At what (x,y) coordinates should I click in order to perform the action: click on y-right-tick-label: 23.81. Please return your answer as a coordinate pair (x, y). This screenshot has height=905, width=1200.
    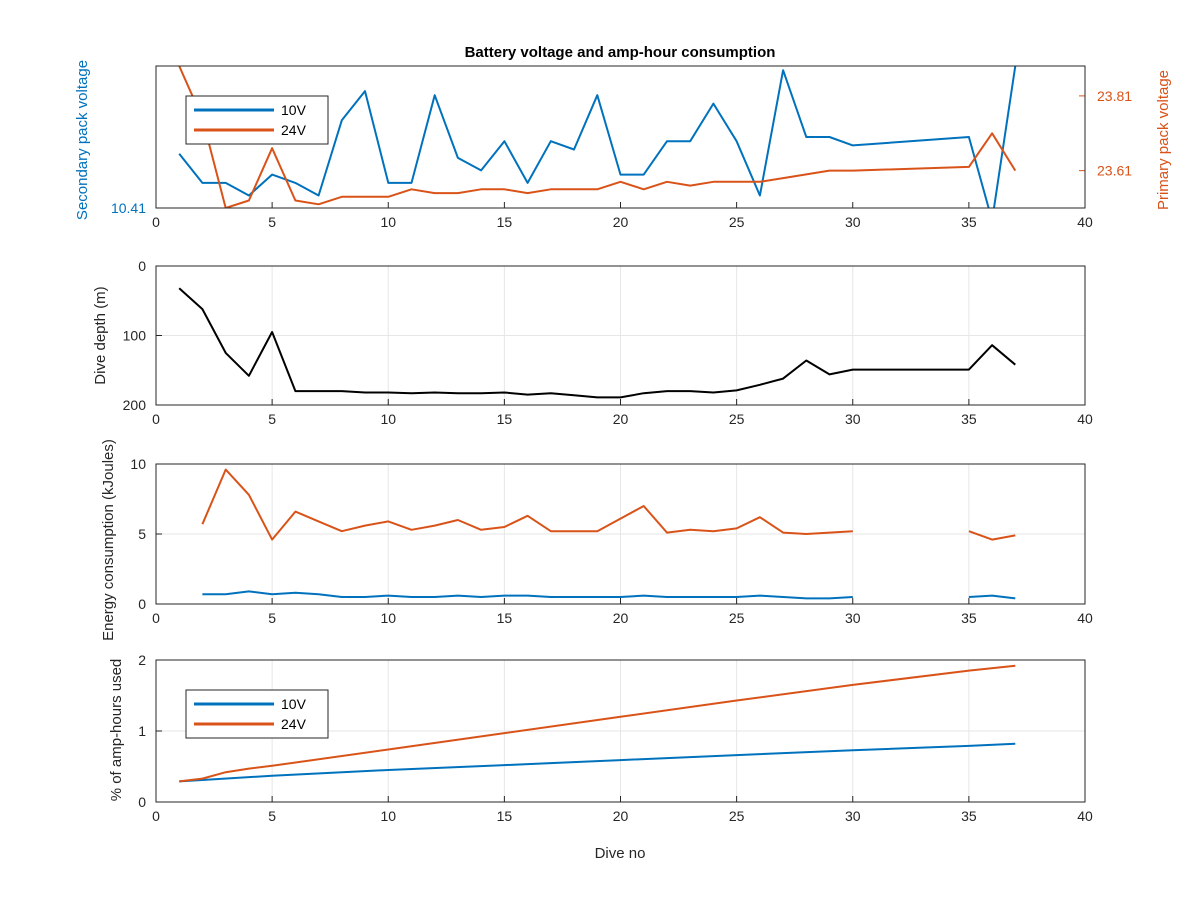
    Looking at the image, I should click on (1114, 96).